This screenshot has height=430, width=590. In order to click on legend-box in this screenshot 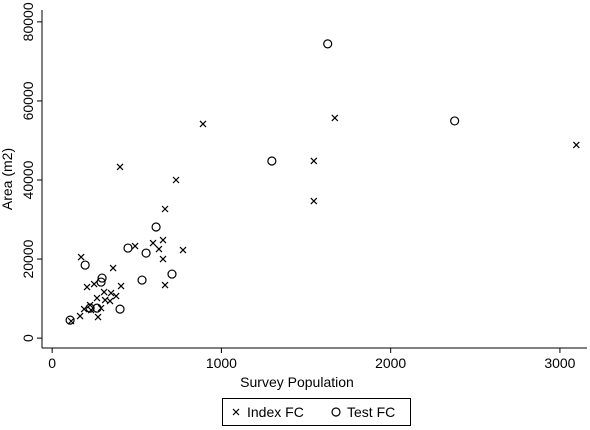, I will do `click(316, 412)`.